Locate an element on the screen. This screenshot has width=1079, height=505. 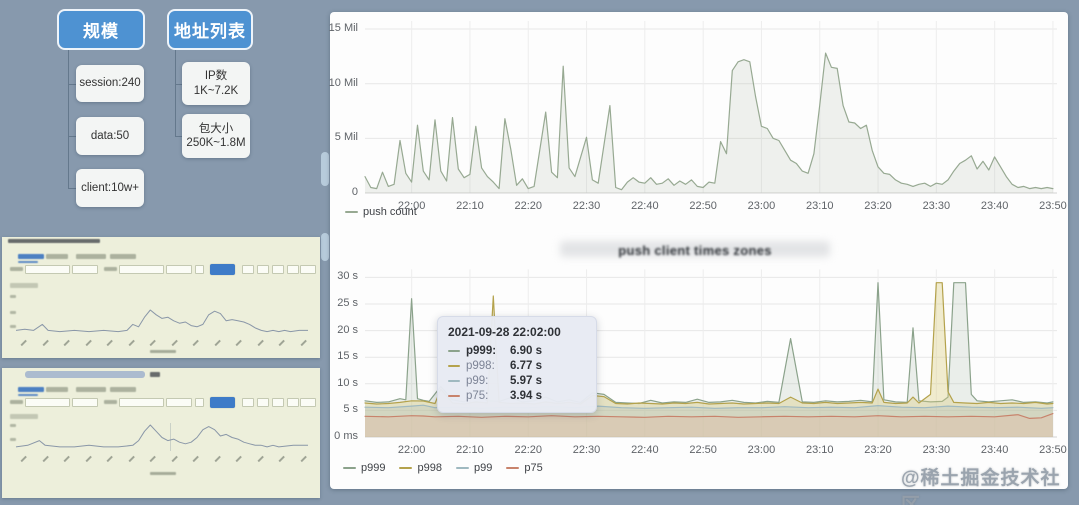
diagram-node-label: client:10w+ is located at coordinates (110, 187).